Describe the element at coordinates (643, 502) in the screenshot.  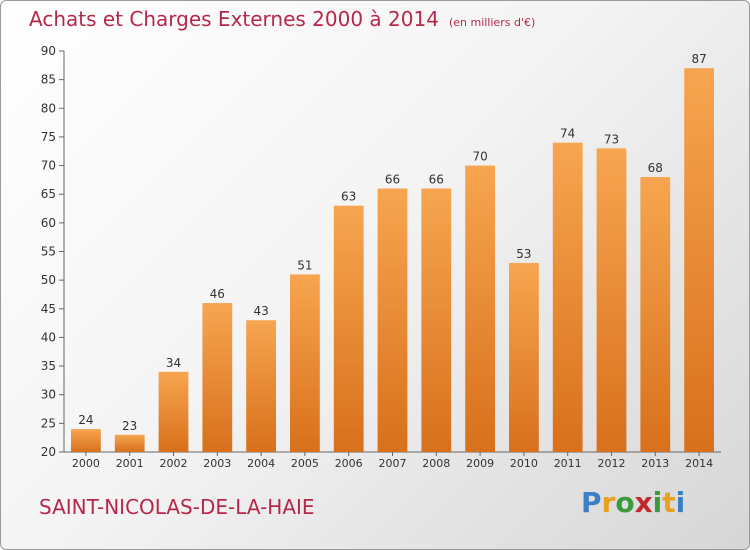
I see `proxiti-letter: x` at that location.